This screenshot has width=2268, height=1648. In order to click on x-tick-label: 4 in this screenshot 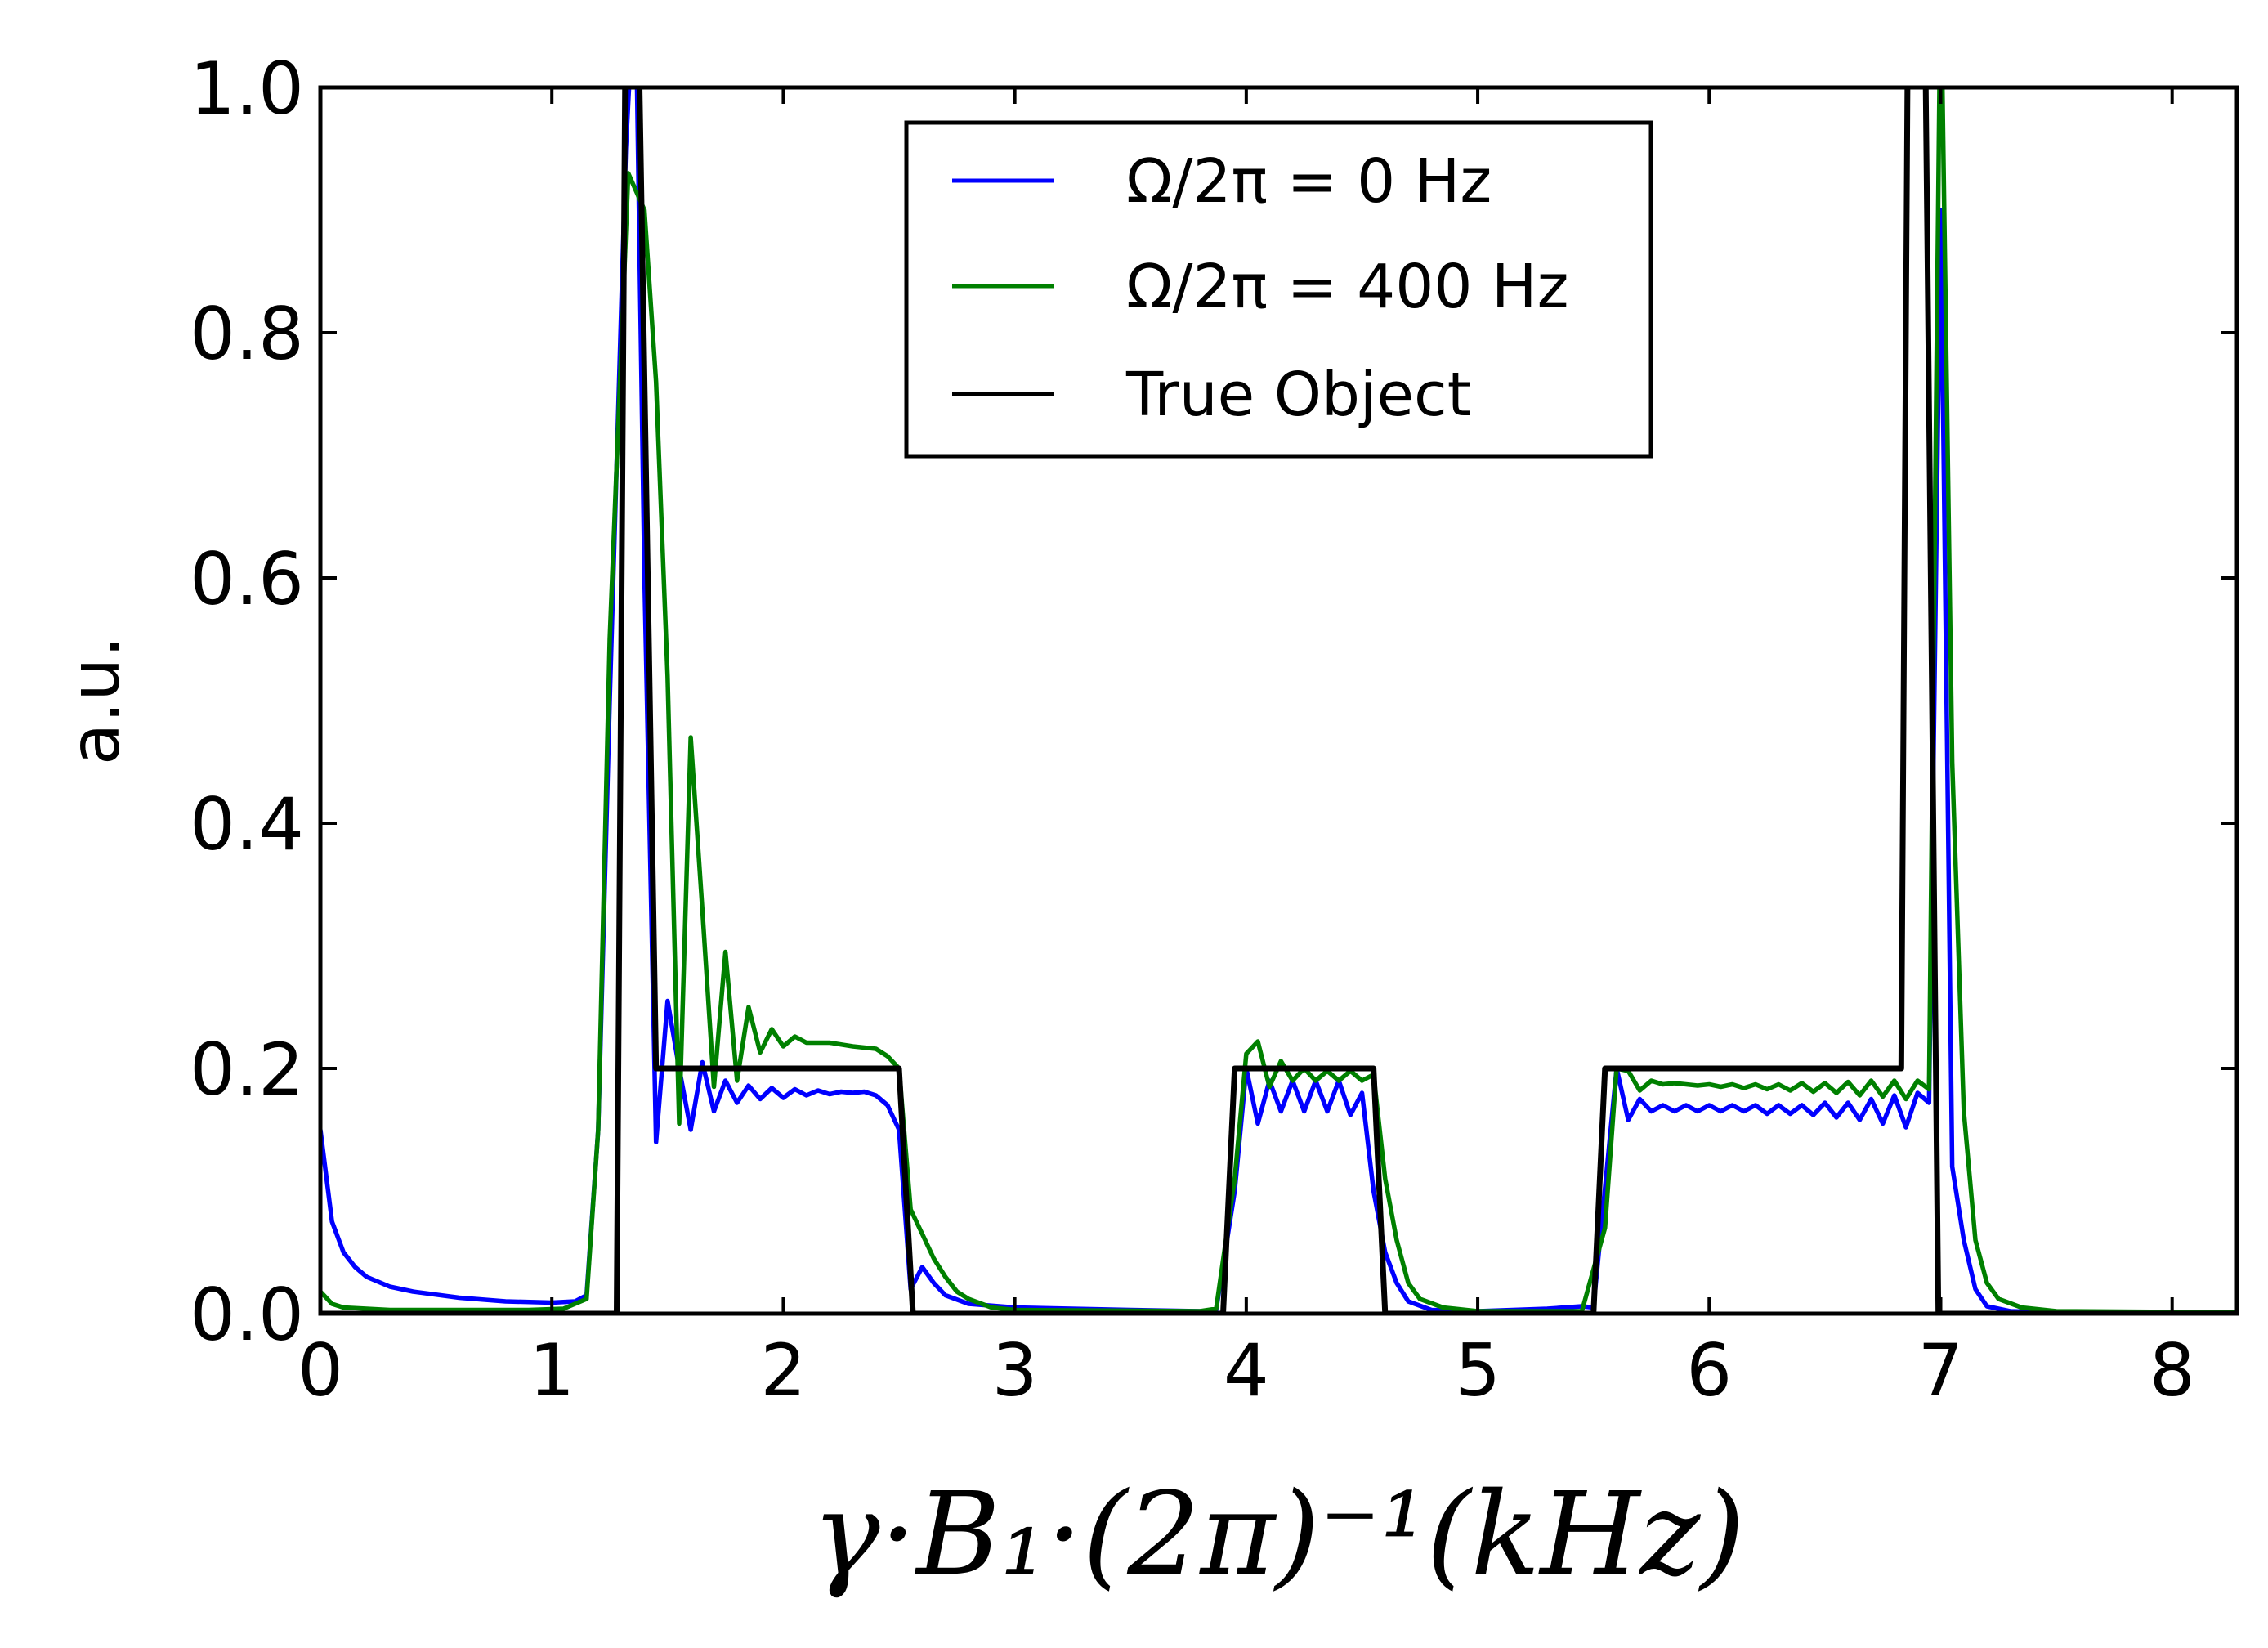, I will do `click(1246, 1370)`.